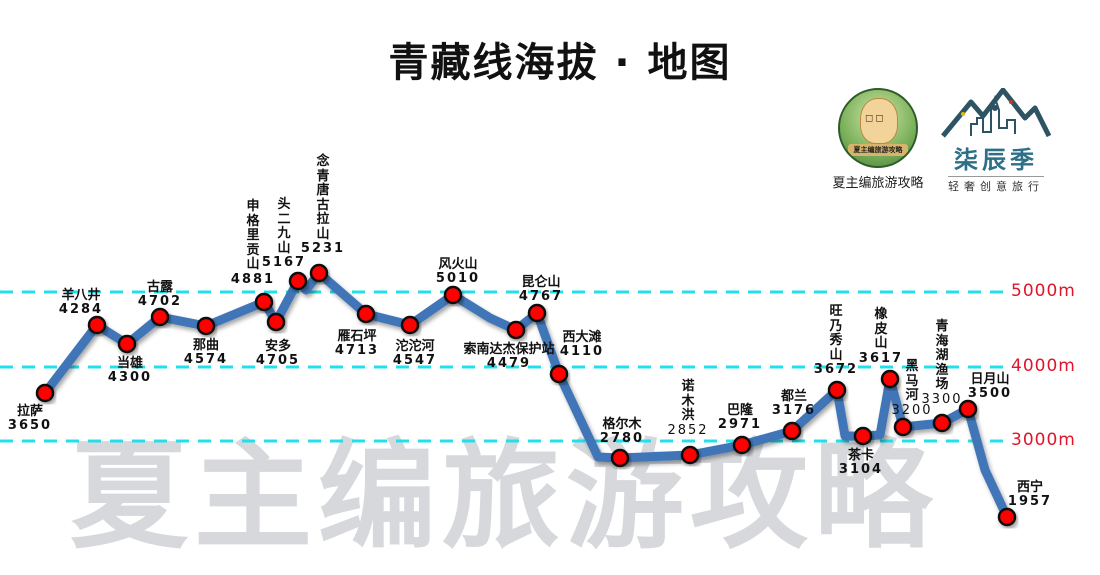 This screenshot has width=1100, height=575. I want to click on logo-qichenji: 柒辰季 轻奢创意旅行, so click(996, 140).